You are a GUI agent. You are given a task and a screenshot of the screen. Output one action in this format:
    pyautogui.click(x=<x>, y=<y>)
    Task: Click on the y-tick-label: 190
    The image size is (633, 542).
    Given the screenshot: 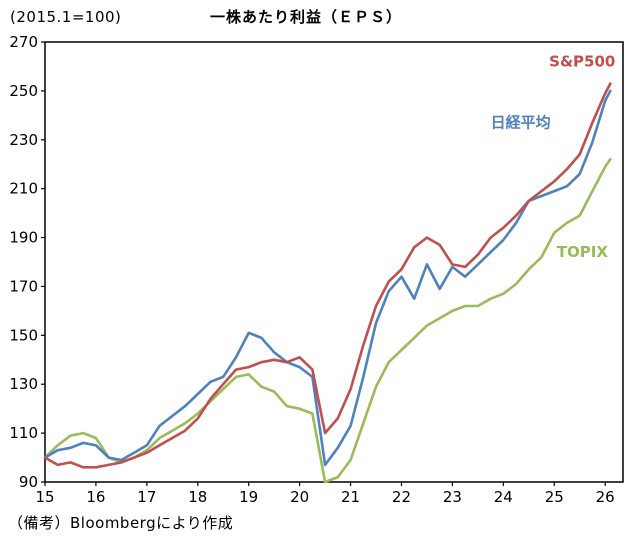 What is the action you would take?
    pyautogui.click(x=23, y=238)
    